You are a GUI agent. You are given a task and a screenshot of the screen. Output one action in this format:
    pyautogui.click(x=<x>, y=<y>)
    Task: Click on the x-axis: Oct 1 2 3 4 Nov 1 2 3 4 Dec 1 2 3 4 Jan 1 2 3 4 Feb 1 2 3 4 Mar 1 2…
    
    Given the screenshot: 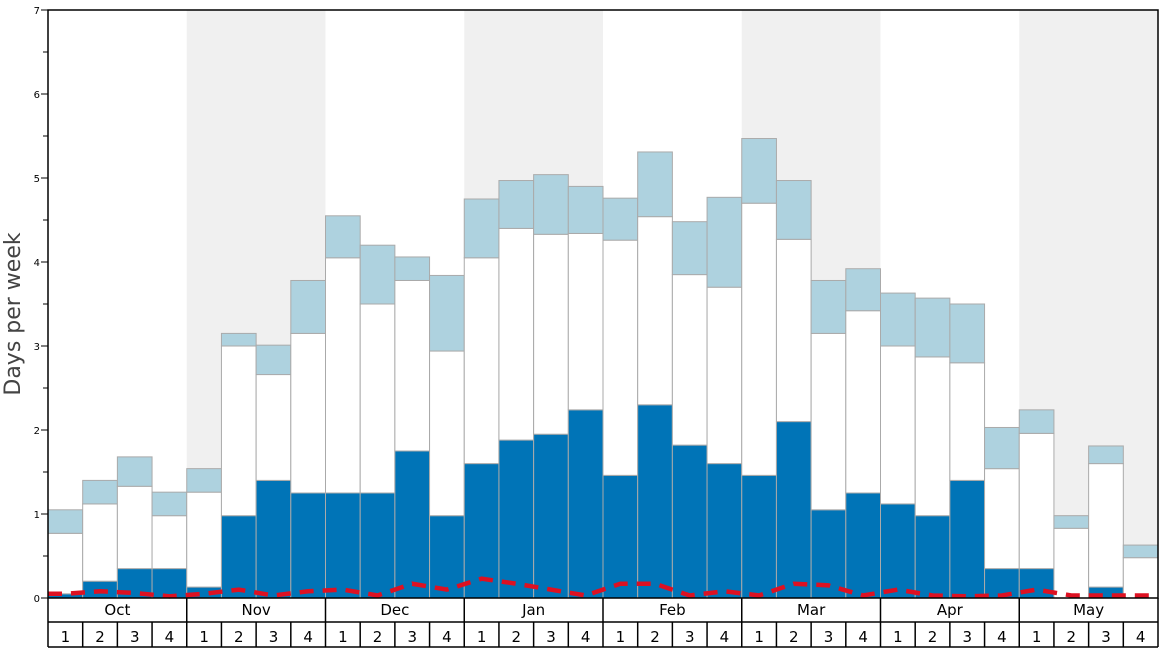 What is the action you would take?
    pyautogui.click(x=603, y=623)
    